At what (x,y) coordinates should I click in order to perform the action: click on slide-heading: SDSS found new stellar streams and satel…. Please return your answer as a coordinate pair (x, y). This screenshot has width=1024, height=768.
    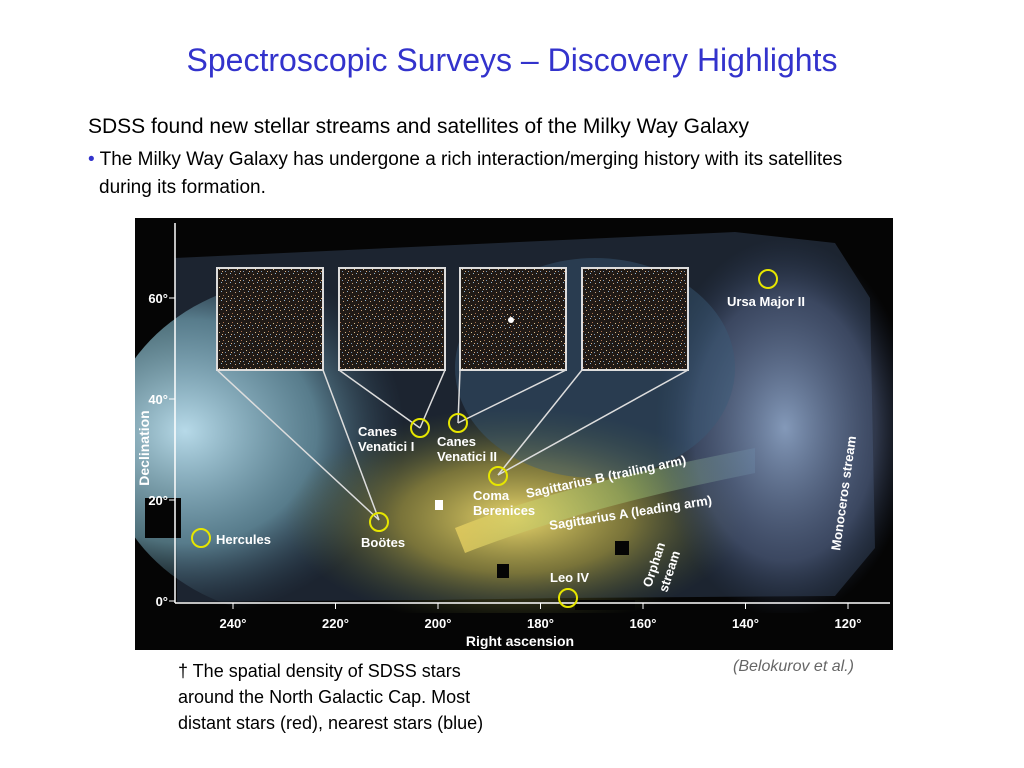
    Looking at the image, I should click on (418, 126).